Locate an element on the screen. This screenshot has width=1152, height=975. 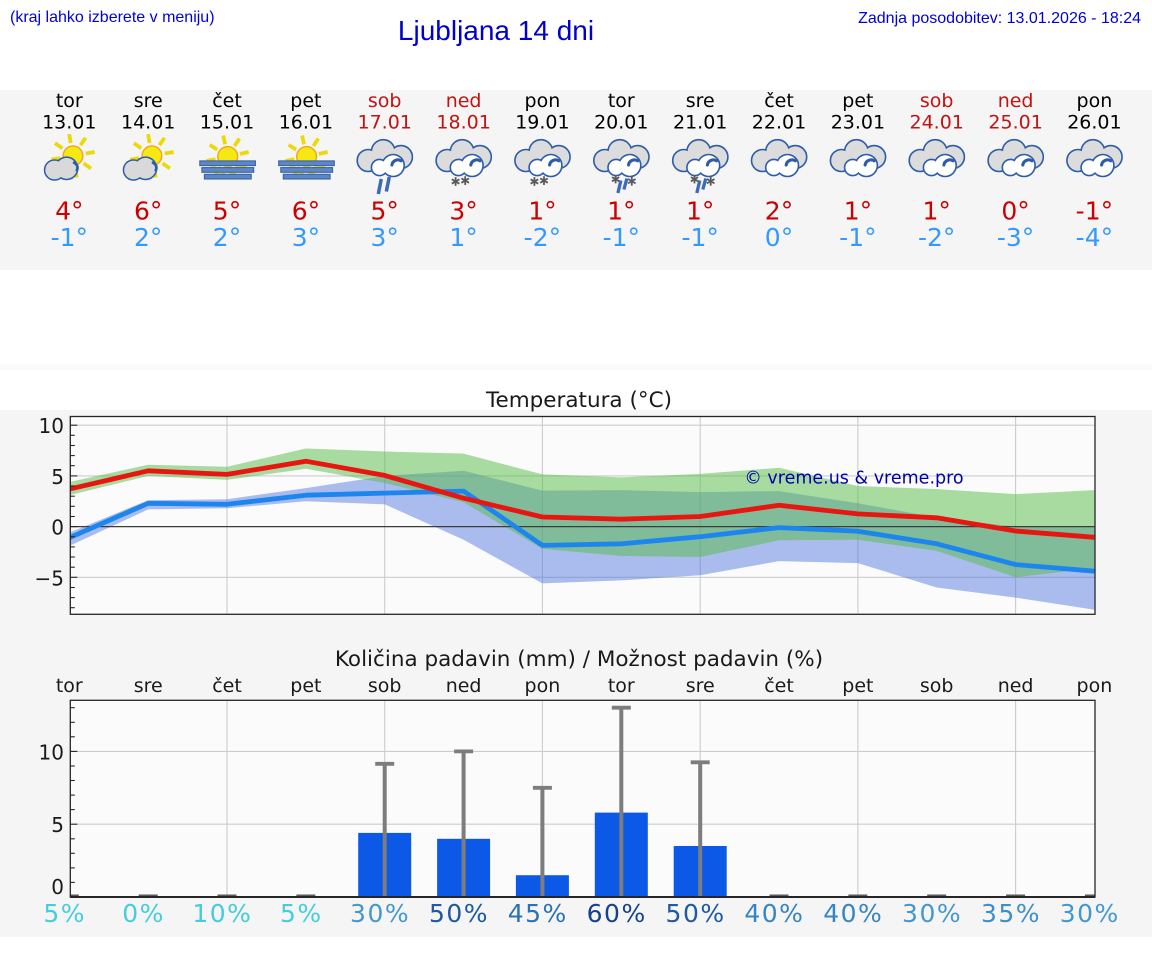
svg-text: 25.01 is located at coordinates (1015, 123).